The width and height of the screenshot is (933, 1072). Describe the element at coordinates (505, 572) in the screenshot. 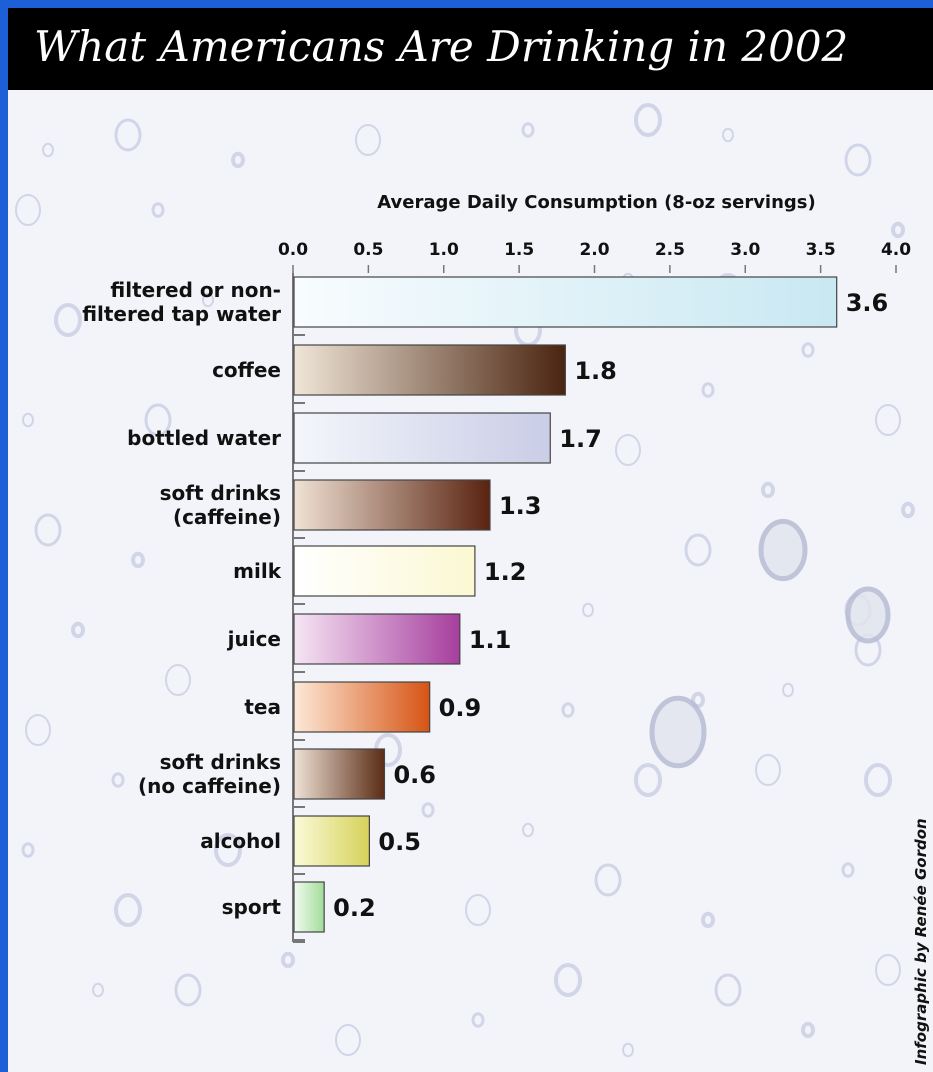

I see `value-label: 1.2` at that location.